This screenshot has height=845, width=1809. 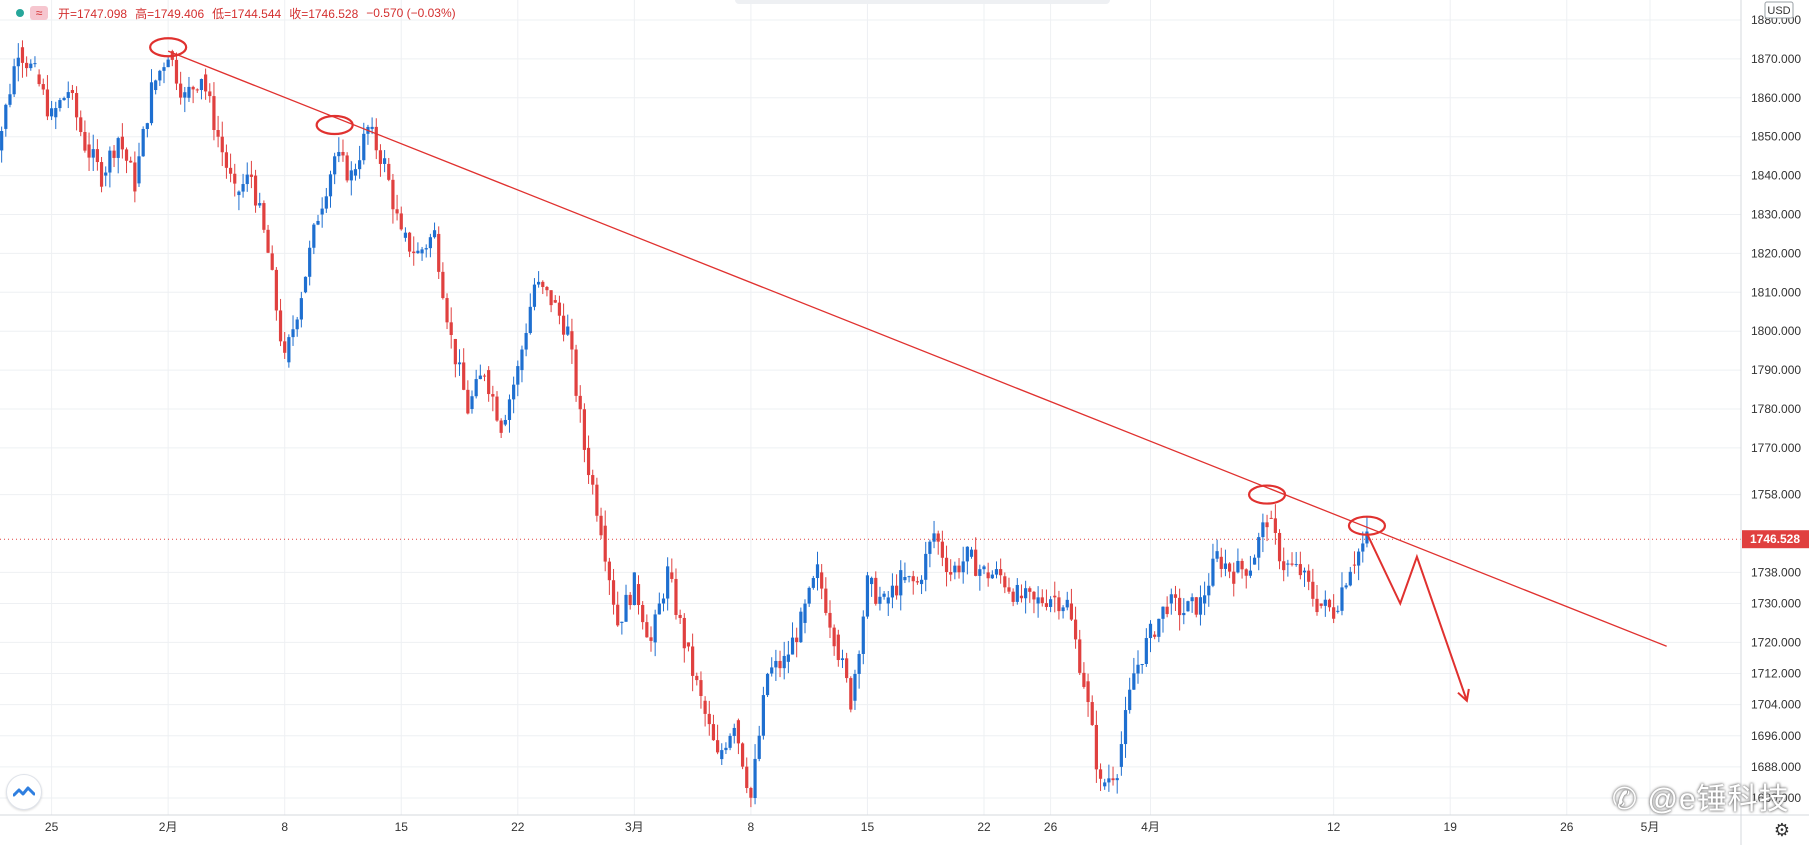 What do you see at coordinates (39, 13) in the screenshot?
I see `wave-icon: ≈` at bounding box center [39, 13].